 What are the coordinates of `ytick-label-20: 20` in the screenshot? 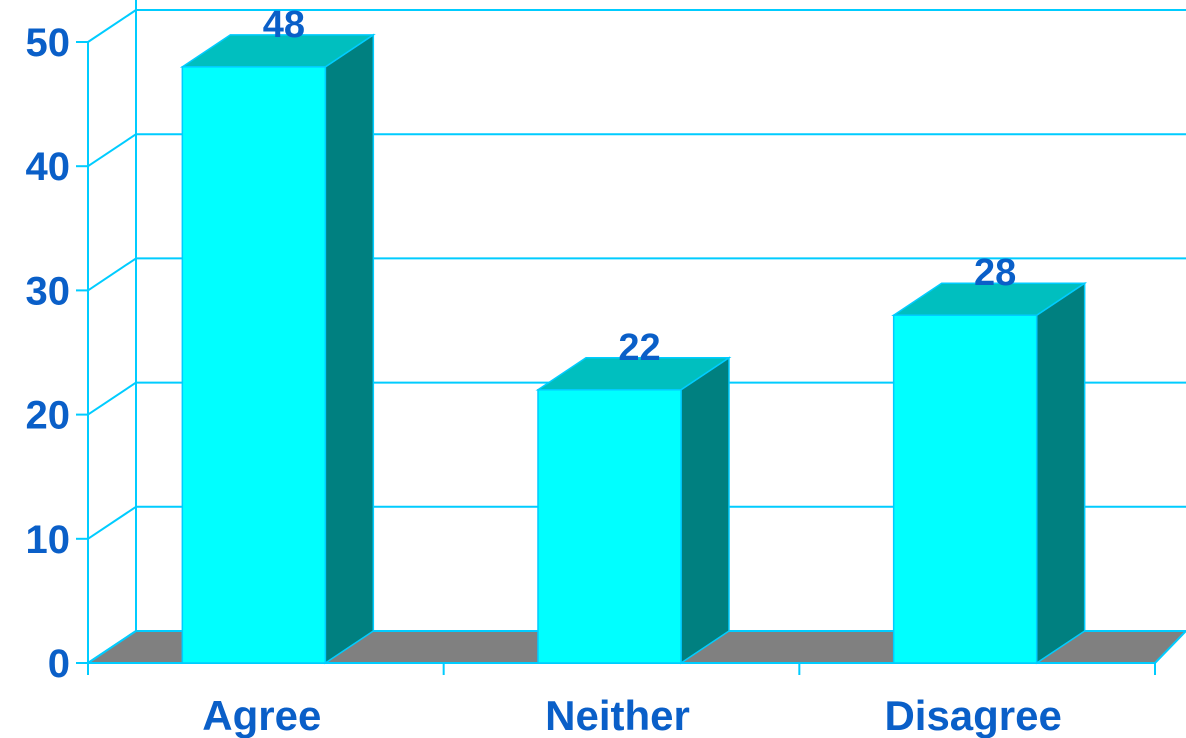 It's located at (48, 416).